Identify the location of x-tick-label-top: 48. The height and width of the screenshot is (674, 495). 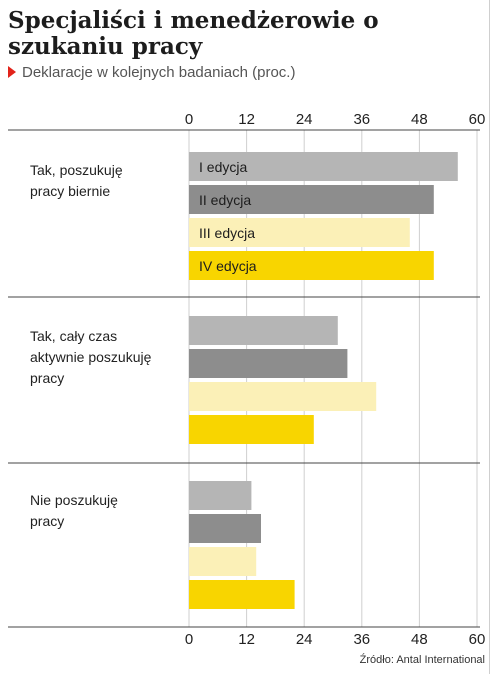
(419, 119).